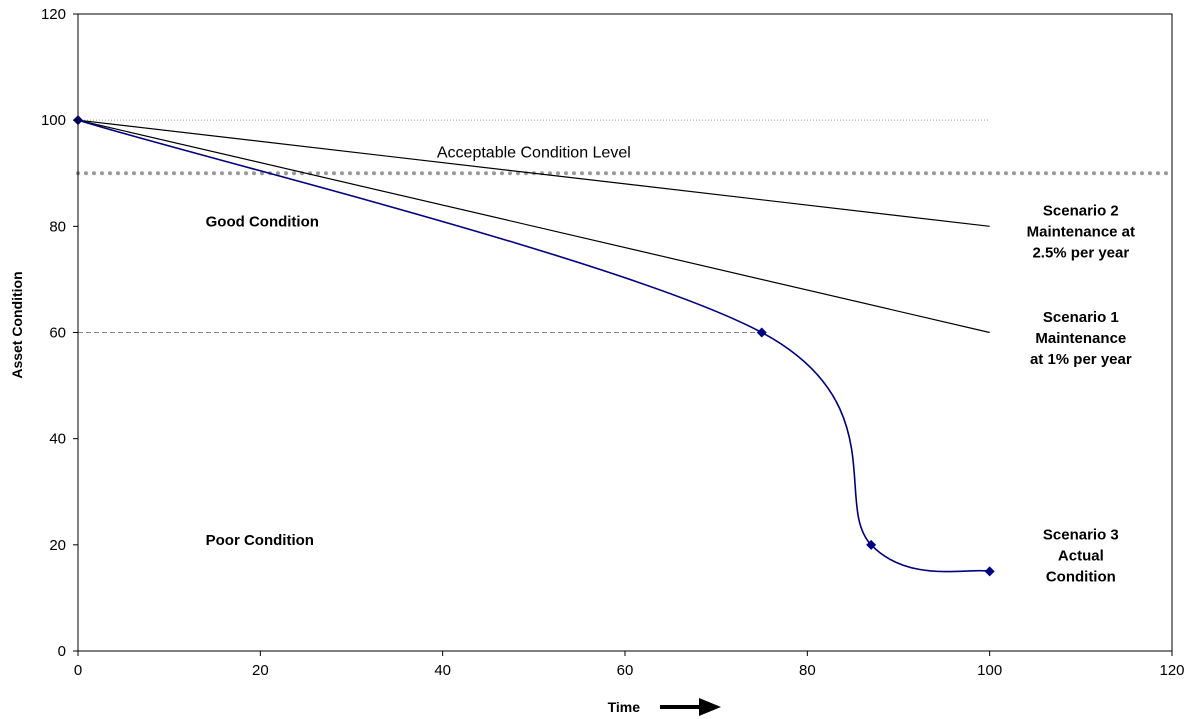 The width and height of the screenshot is (1191, 719). What do you see at coordinates (1080, 253) in the screenshot?
I see `annotation-line: 2.5% per year` at bounding box center [1080, 253].